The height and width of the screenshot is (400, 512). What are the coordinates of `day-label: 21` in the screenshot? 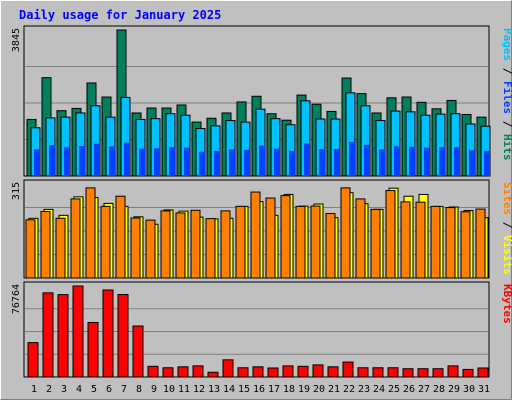 It's located at (334, 389).